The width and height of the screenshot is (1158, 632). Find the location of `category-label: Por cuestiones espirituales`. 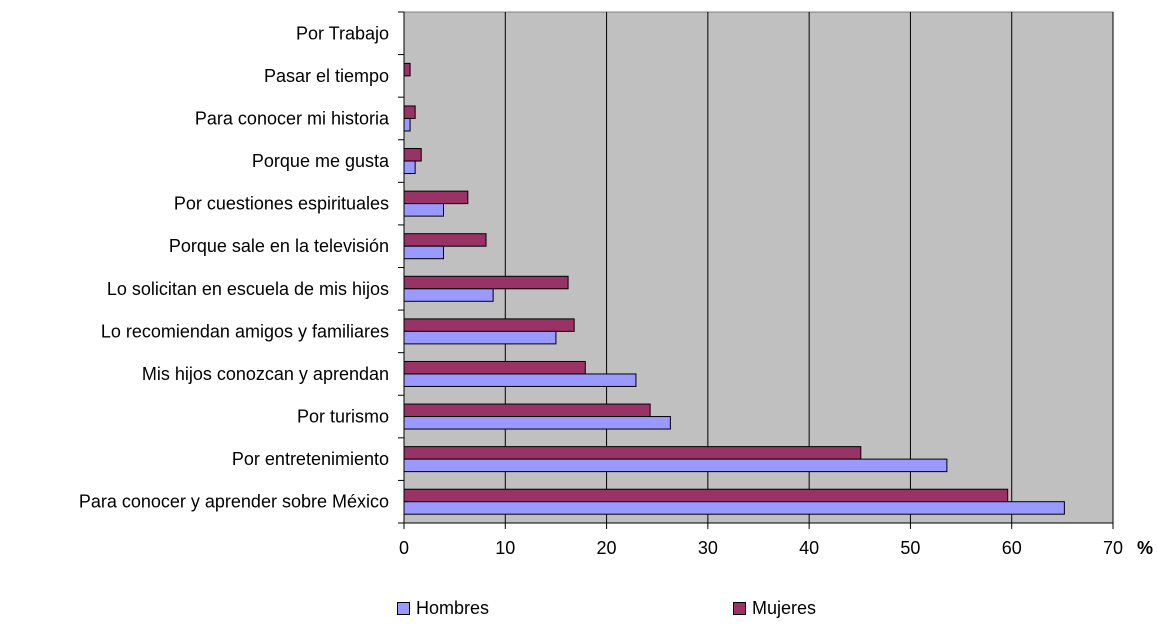

category-label: Por cuestiones espirituales is located at coordinates (281, 204).